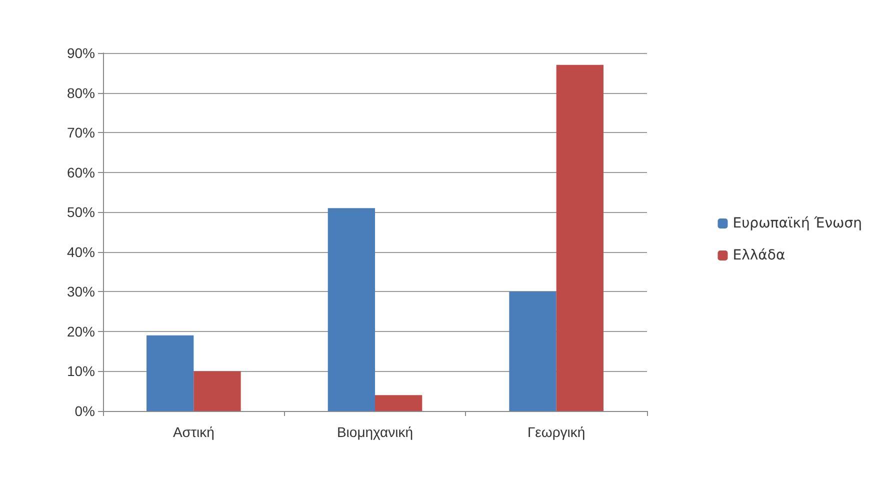  I want to click on y-tick-label: 60%, so click(80, 172).